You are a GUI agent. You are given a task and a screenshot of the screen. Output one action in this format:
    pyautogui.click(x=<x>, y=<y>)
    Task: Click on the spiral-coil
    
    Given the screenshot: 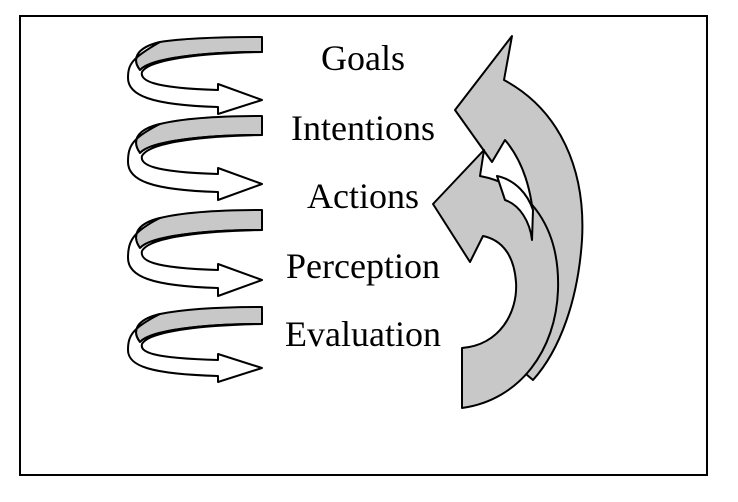 What is the action you would take?
    pyautogui.click(x=195, y=209)
    